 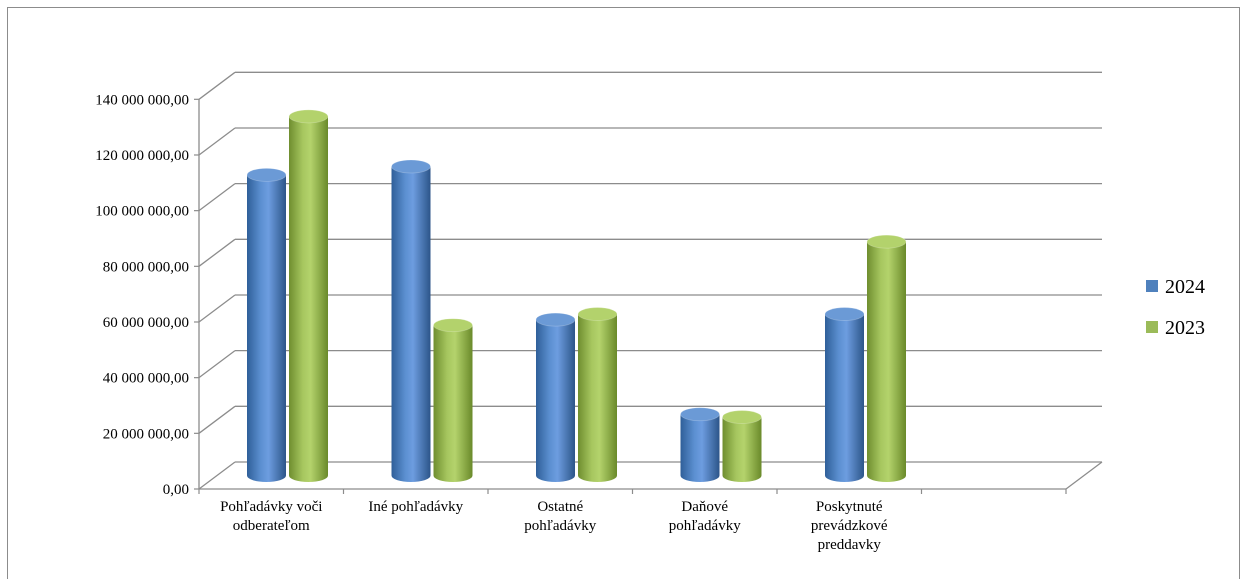 I want to click on y-tick-label: 120 000 000,00, so click(x=142, y=156).